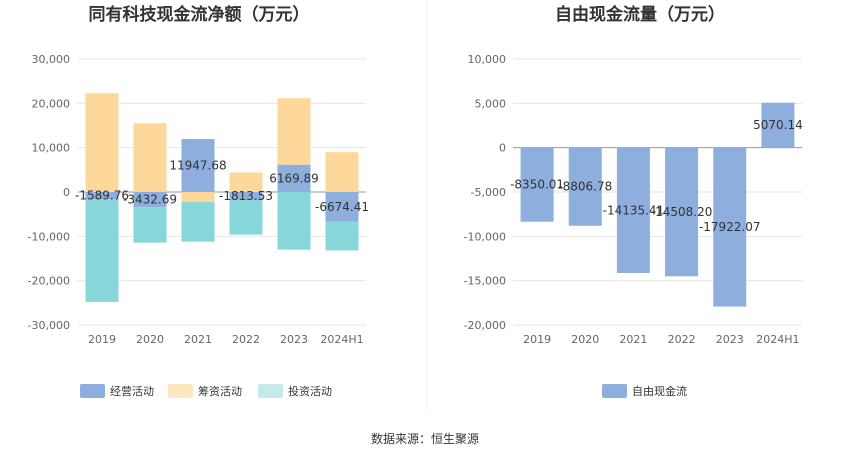  What do you see at coordinates (633, 339) in the screenshot?
I see `right-x-tick-label: 2021` at bounding box center [633, 339].